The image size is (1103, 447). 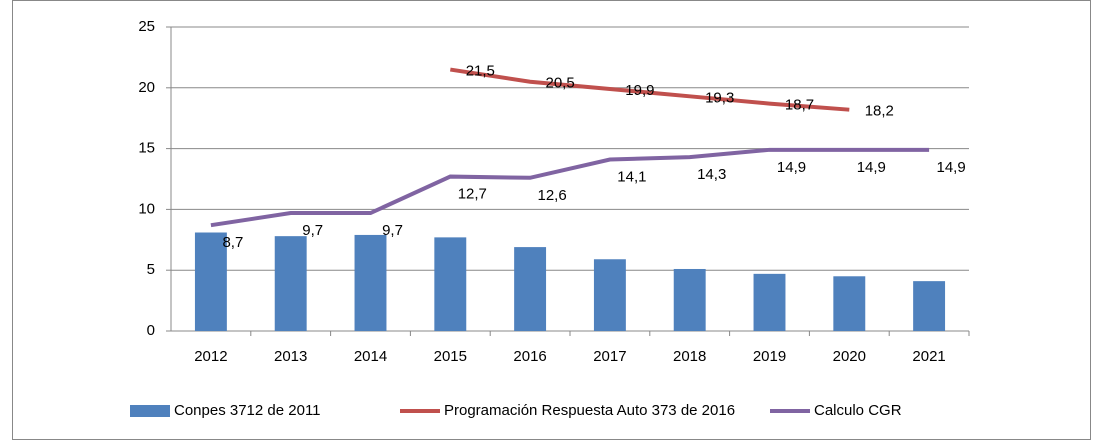 I want to click on legend-label: Programación Respuesta Auto 373 de 2016, so click(x=589, y=410).